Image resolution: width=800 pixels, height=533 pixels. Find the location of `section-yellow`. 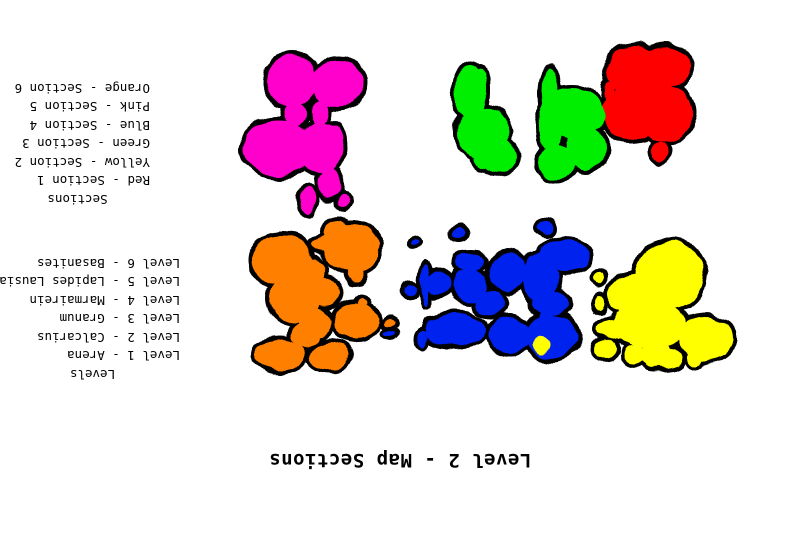

section-yellow is located at coordinates (663, 305).